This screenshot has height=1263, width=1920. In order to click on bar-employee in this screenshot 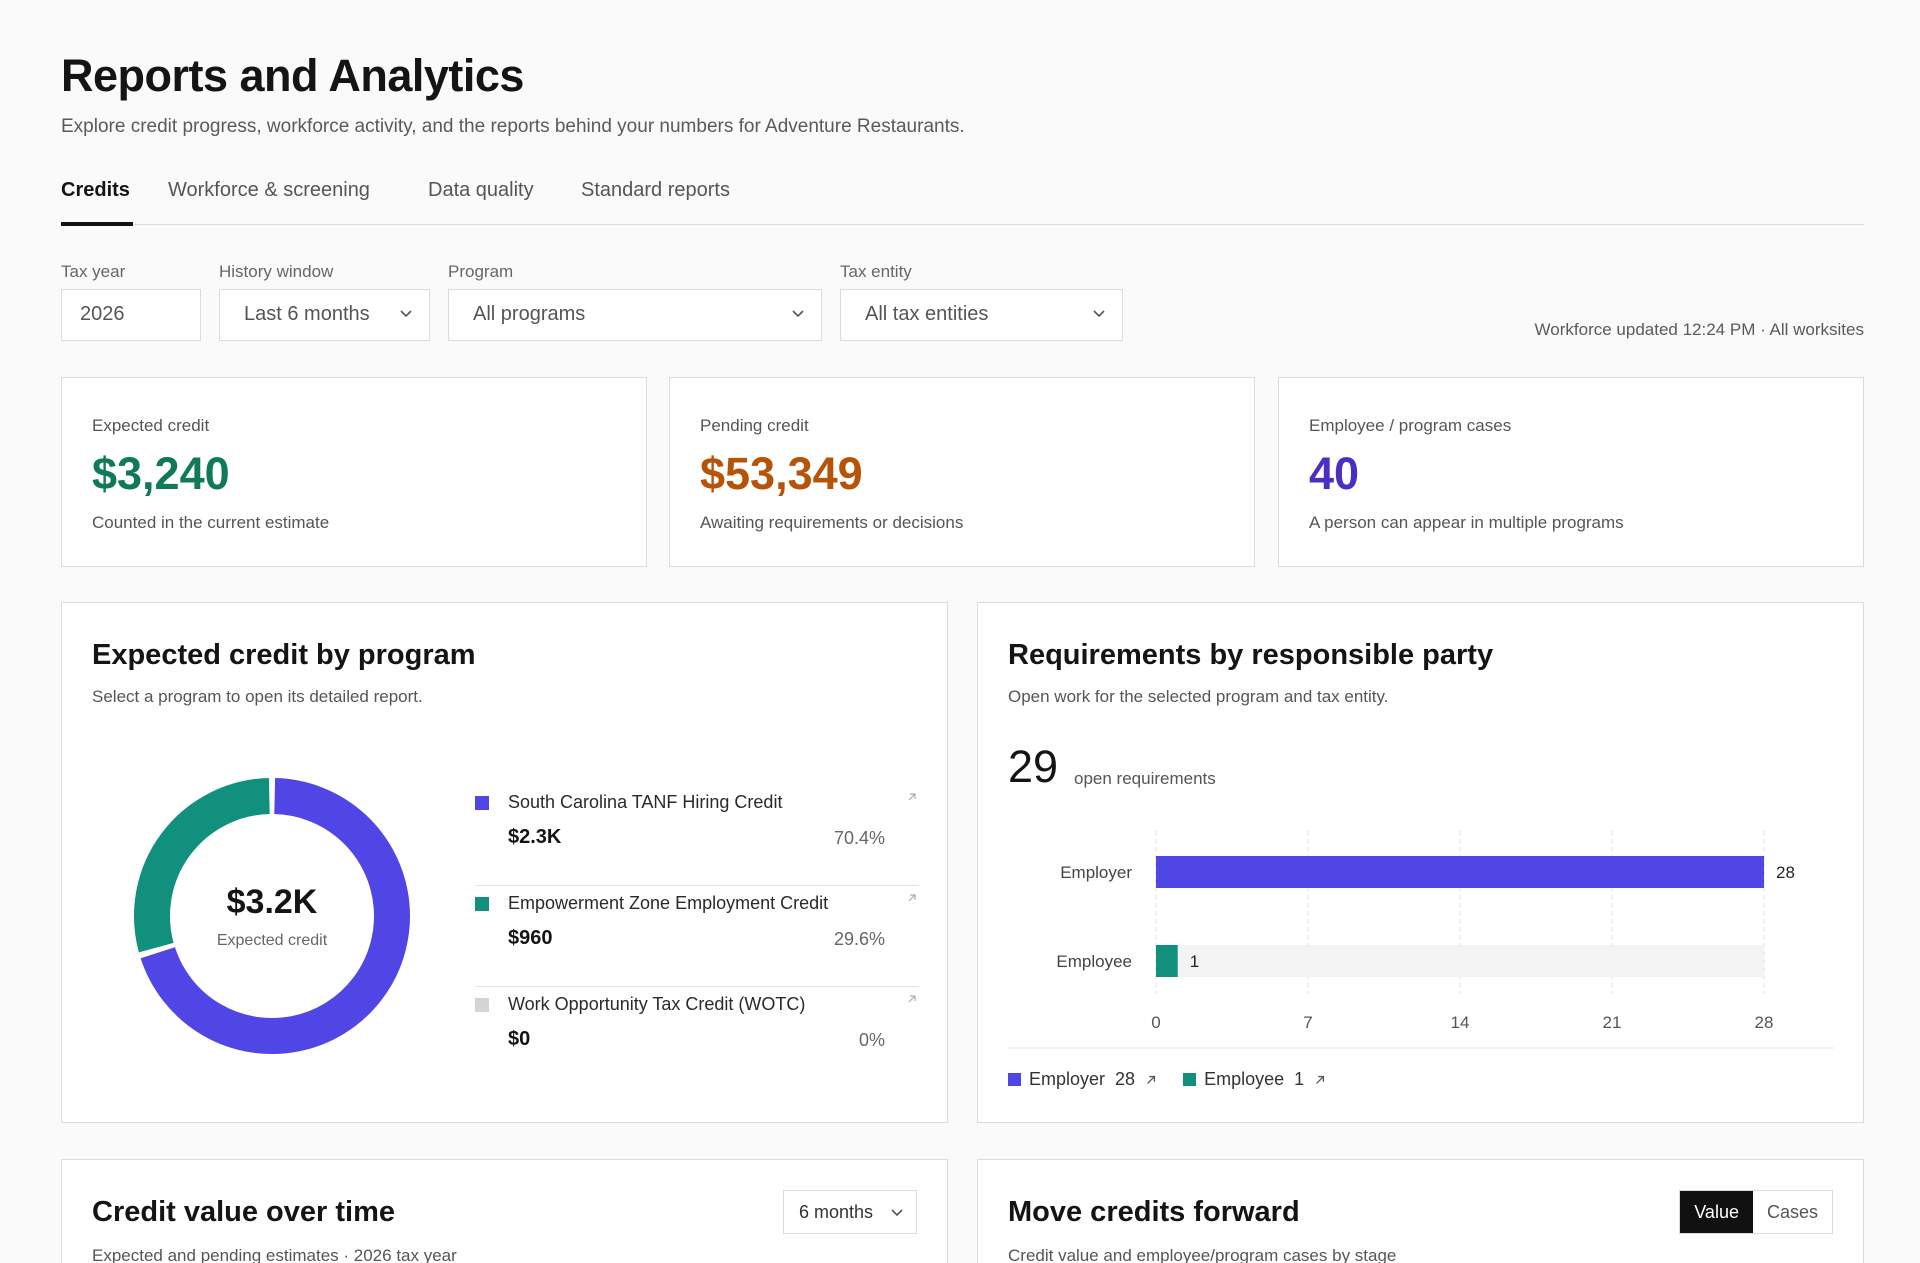, I will do `click(1167, 961)`.